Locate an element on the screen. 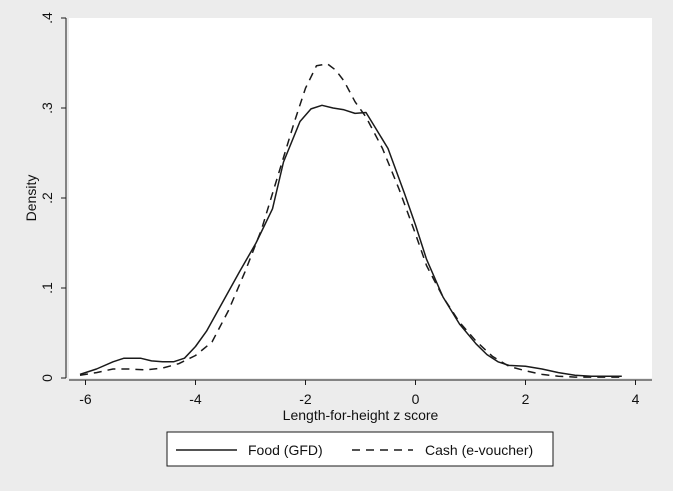  x-tick-label: -2 is located at coordinates (305, 399).